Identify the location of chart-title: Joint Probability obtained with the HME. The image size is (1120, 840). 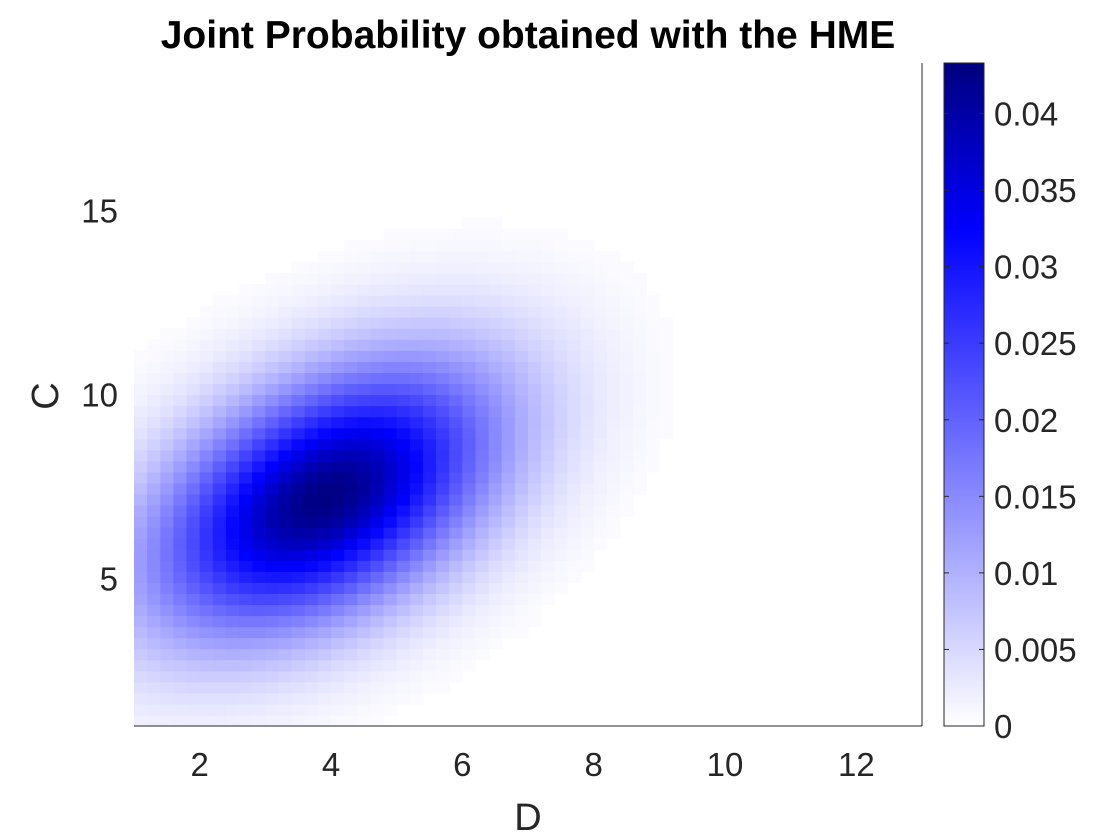
(528, 35).